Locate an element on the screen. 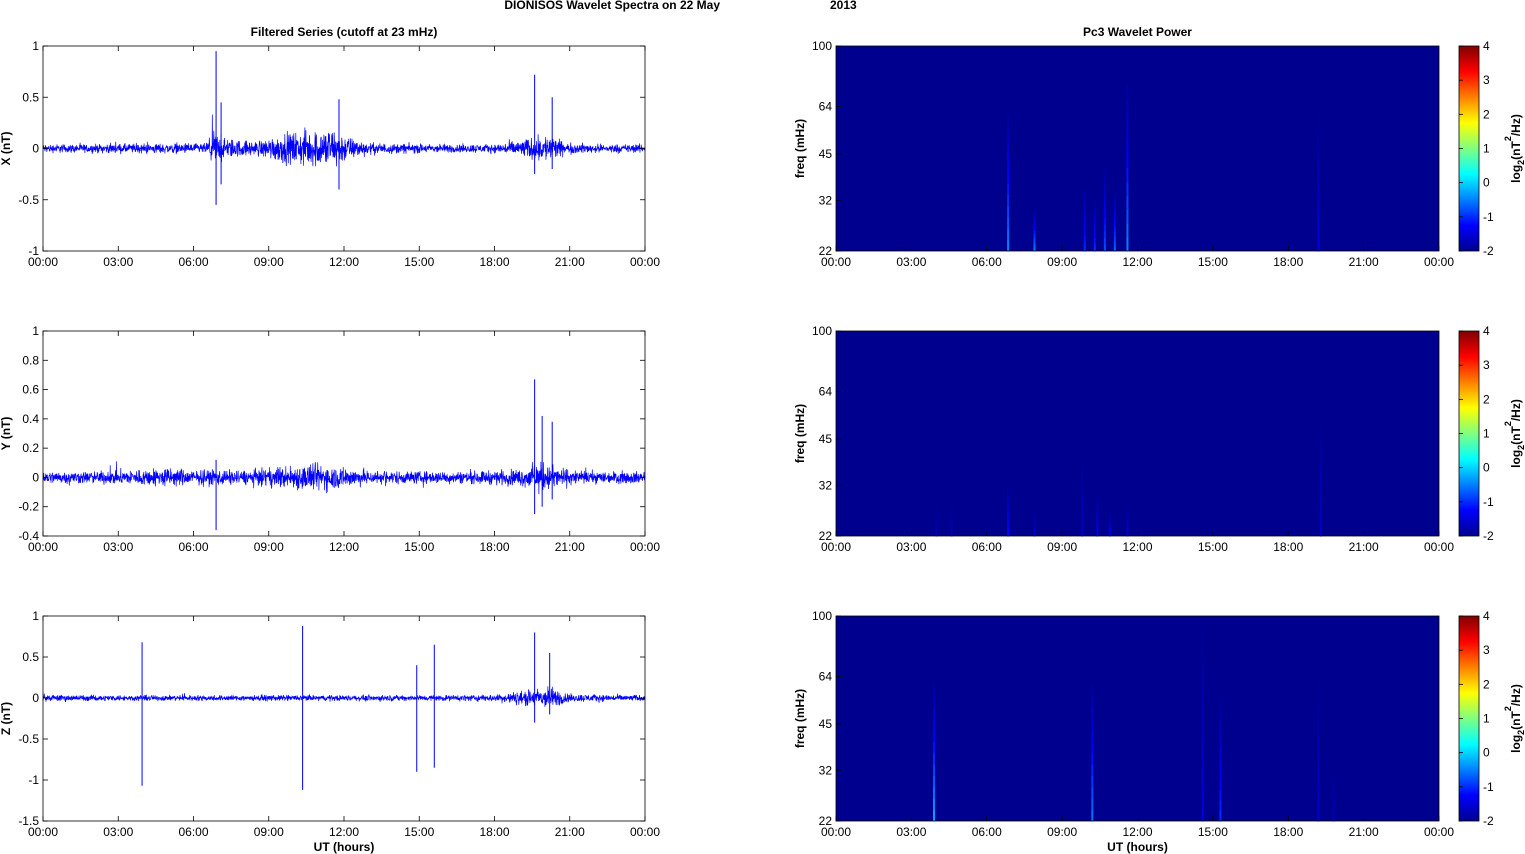 The height and width of the screenshot is (854, 1525). y-series-xtick-label-3: 09:00 is located at coordinates (269, 547).